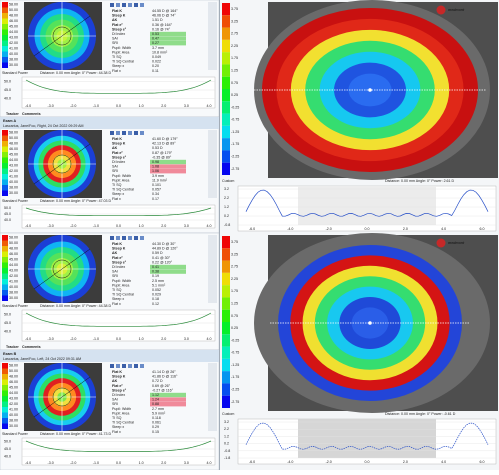 This screenshot has width=499, height=475. What do you see at coordinates (226, 207) in the screenshot?
I see `graph-y-label: 1.2` at bounding box center [226, 207].